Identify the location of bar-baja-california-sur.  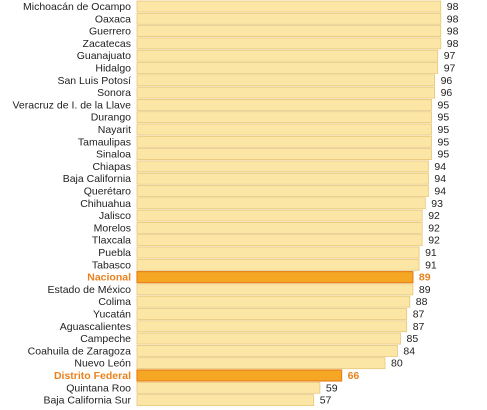
(225, 400).